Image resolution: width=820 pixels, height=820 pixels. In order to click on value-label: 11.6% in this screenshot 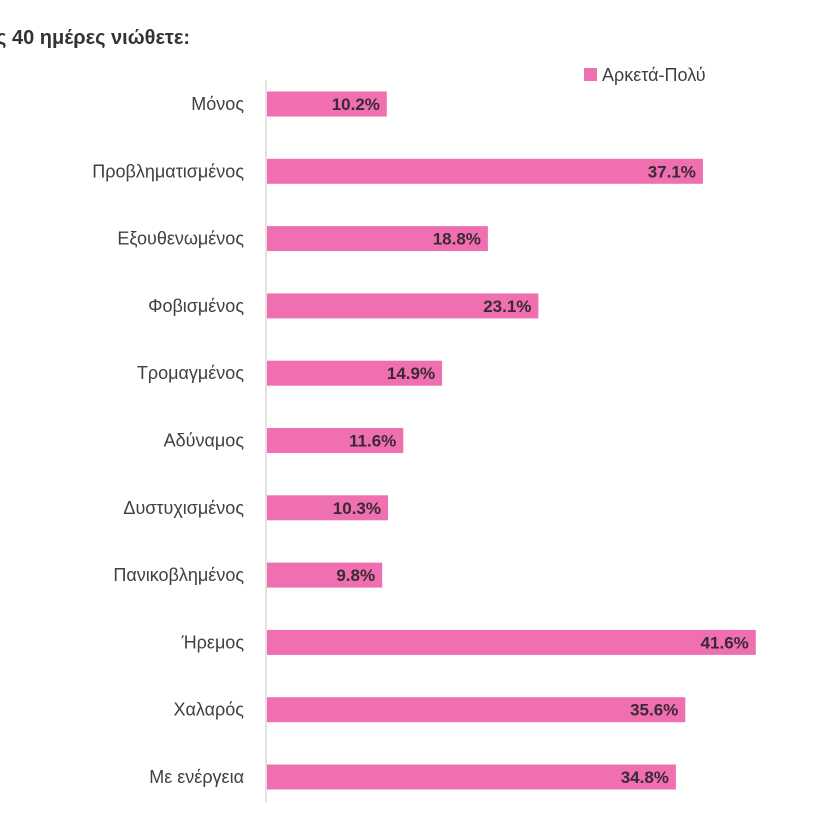, I will do `click(372, 441)`.